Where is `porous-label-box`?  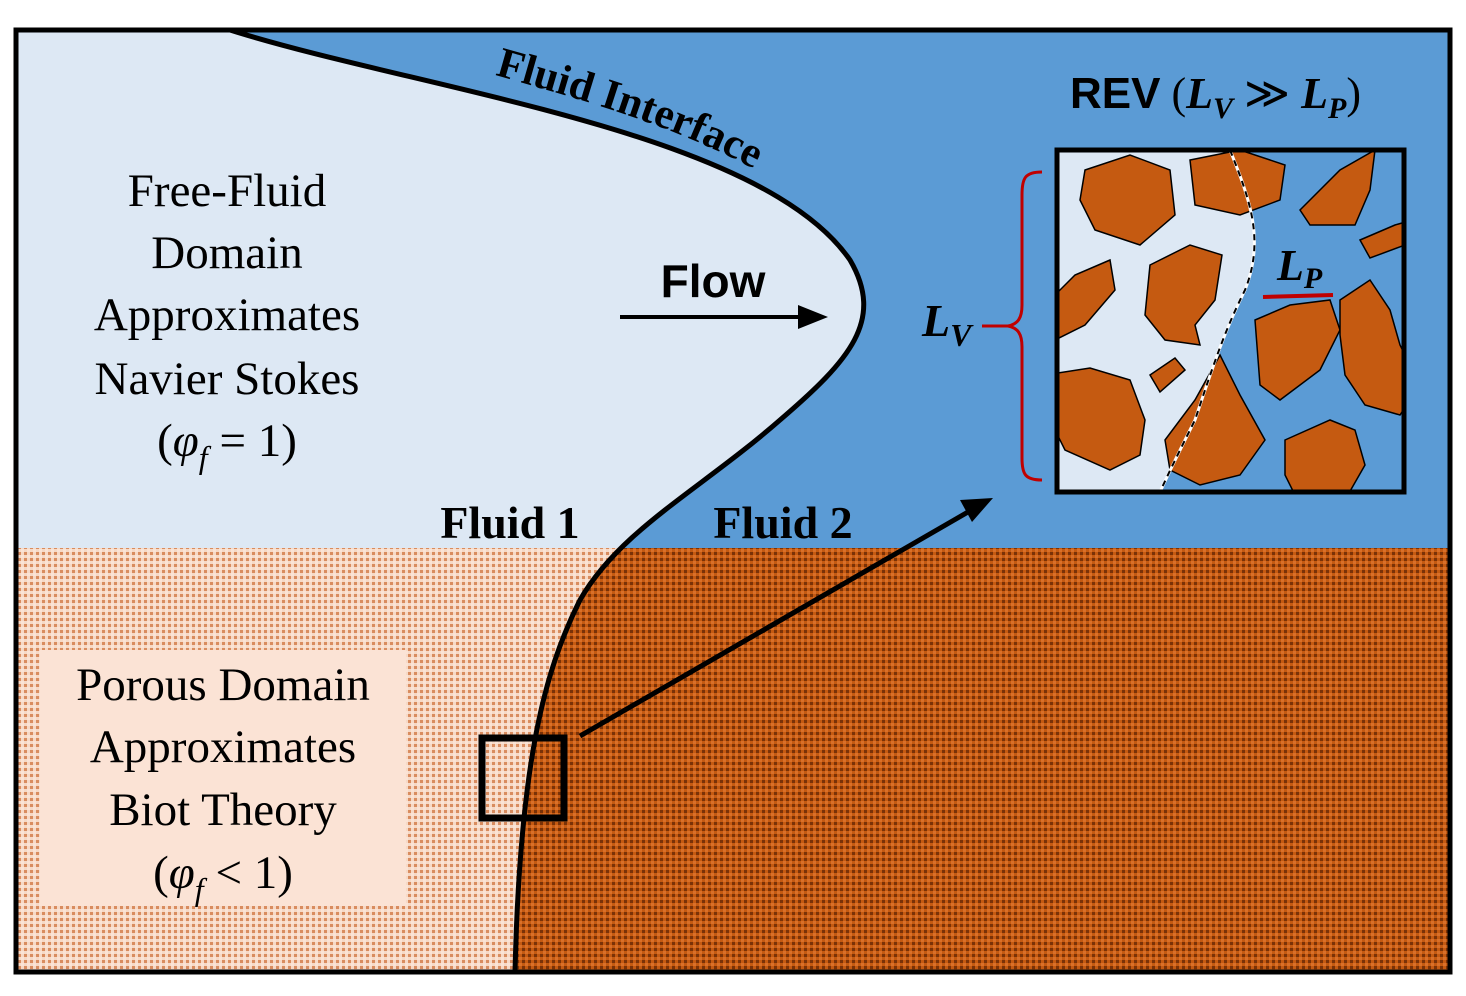
porous-label-box is located at coordinates (223, 778).